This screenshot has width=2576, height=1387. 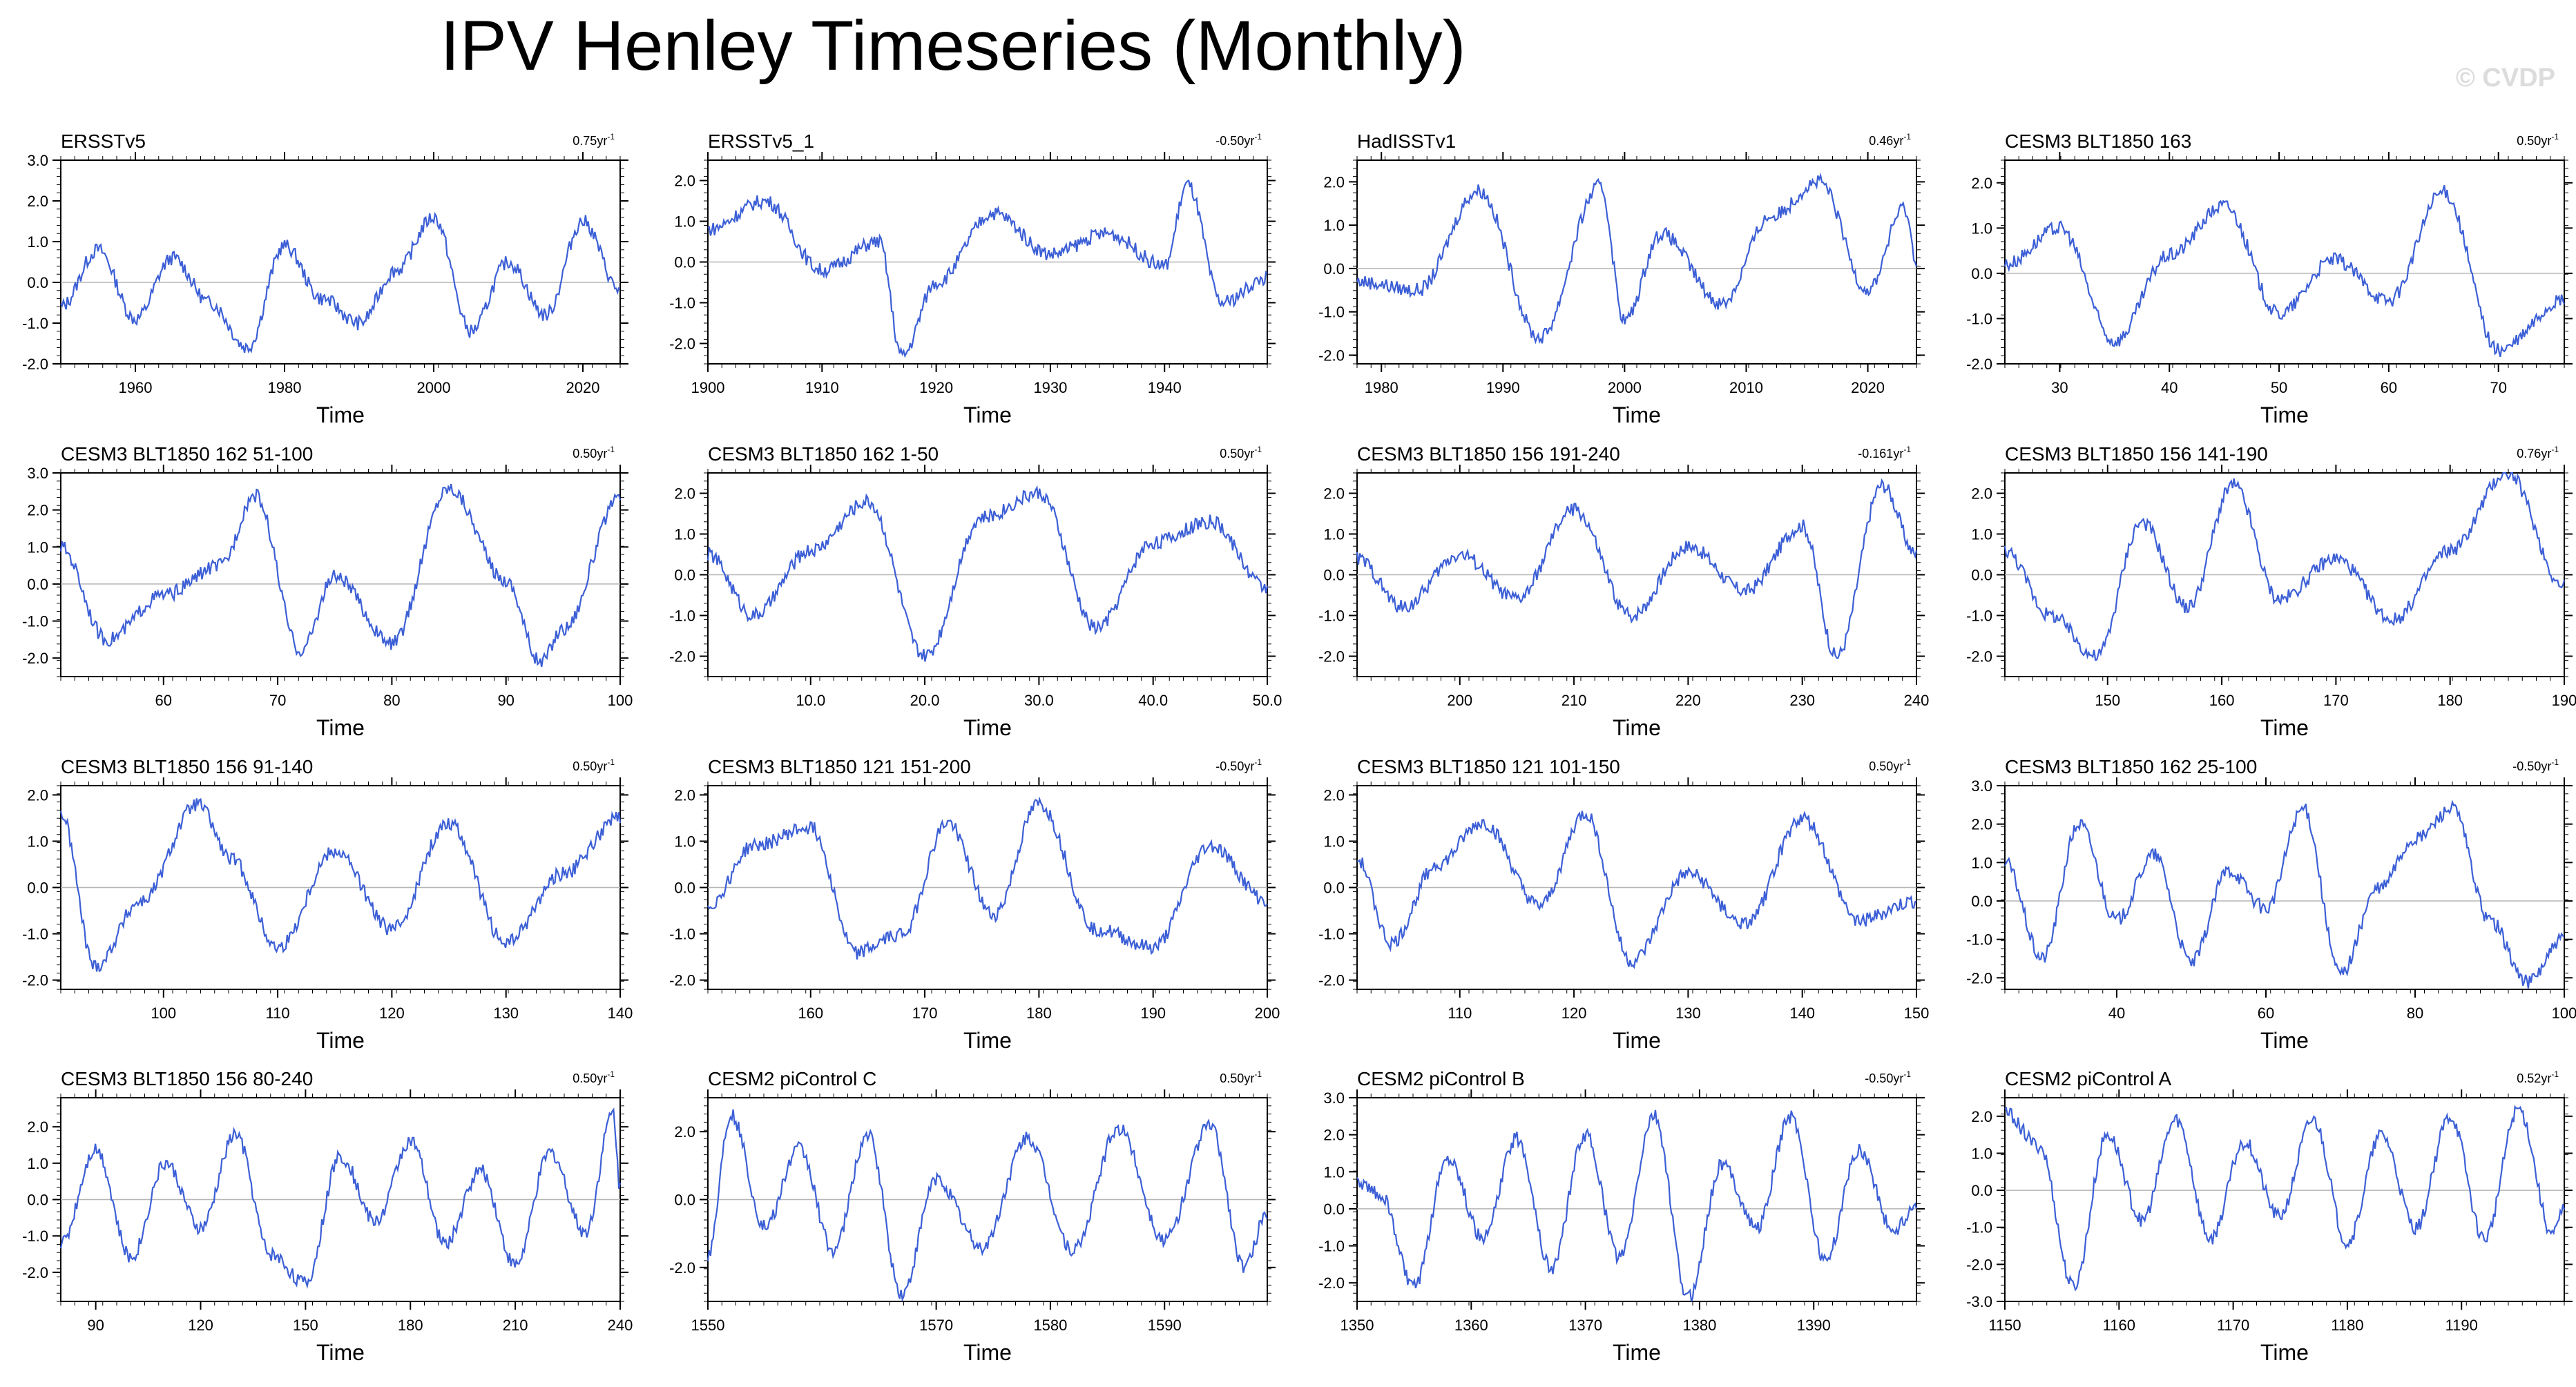 What do you see at coordinates (1165, 1325) in the screenshot?
I see `x-tick-label: 1590` at bounding box center [1165, 1325].